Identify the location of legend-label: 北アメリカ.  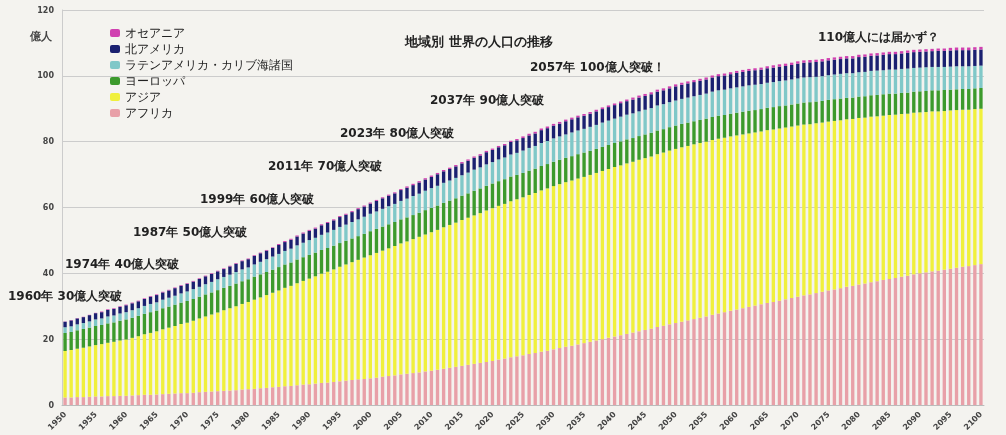
(155, 49).